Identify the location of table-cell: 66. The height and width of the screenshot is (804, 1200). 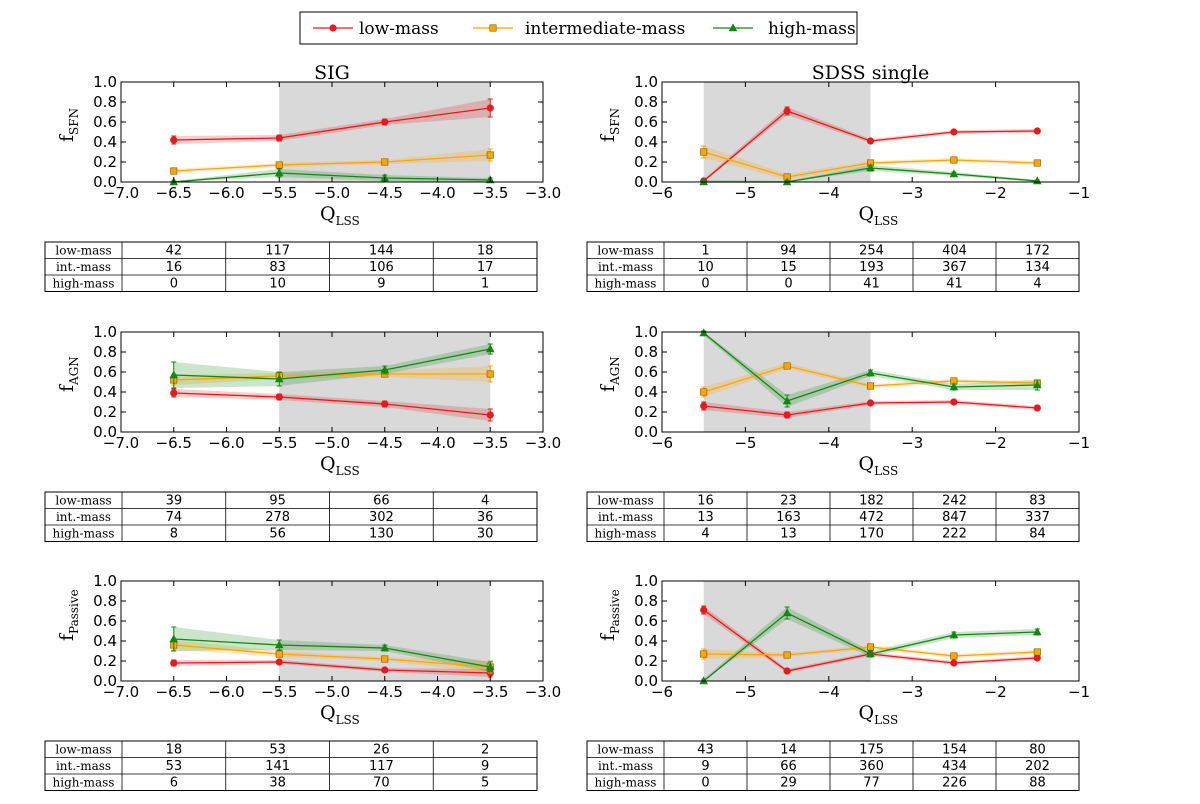
(788, 766).